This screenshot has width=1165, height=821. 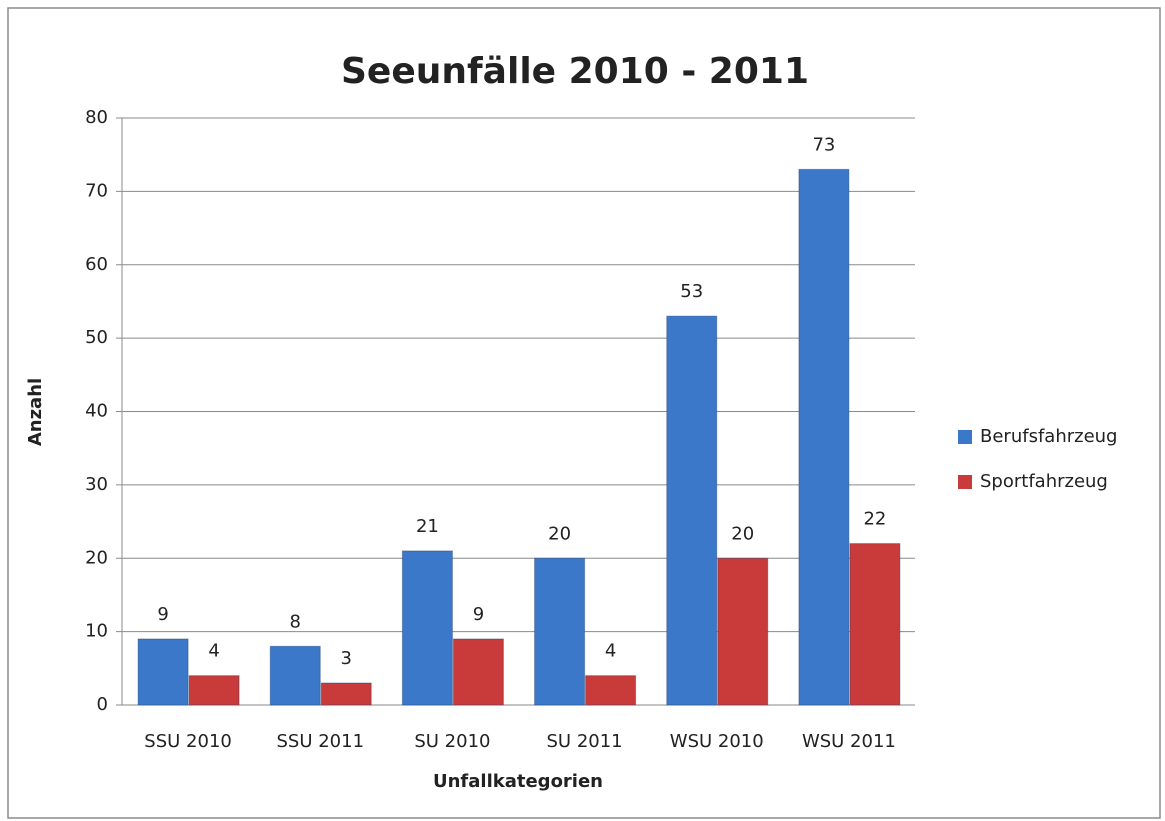 I want to click on data-label: 8, so click(x=295, y=621).